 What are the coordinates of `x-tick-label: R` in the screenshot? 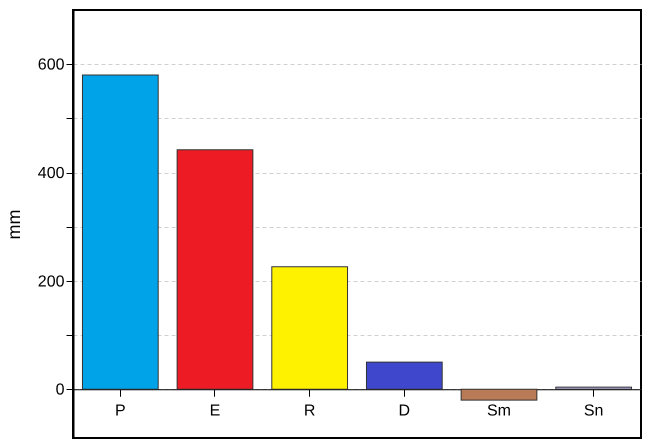 It's located at (310, 411).